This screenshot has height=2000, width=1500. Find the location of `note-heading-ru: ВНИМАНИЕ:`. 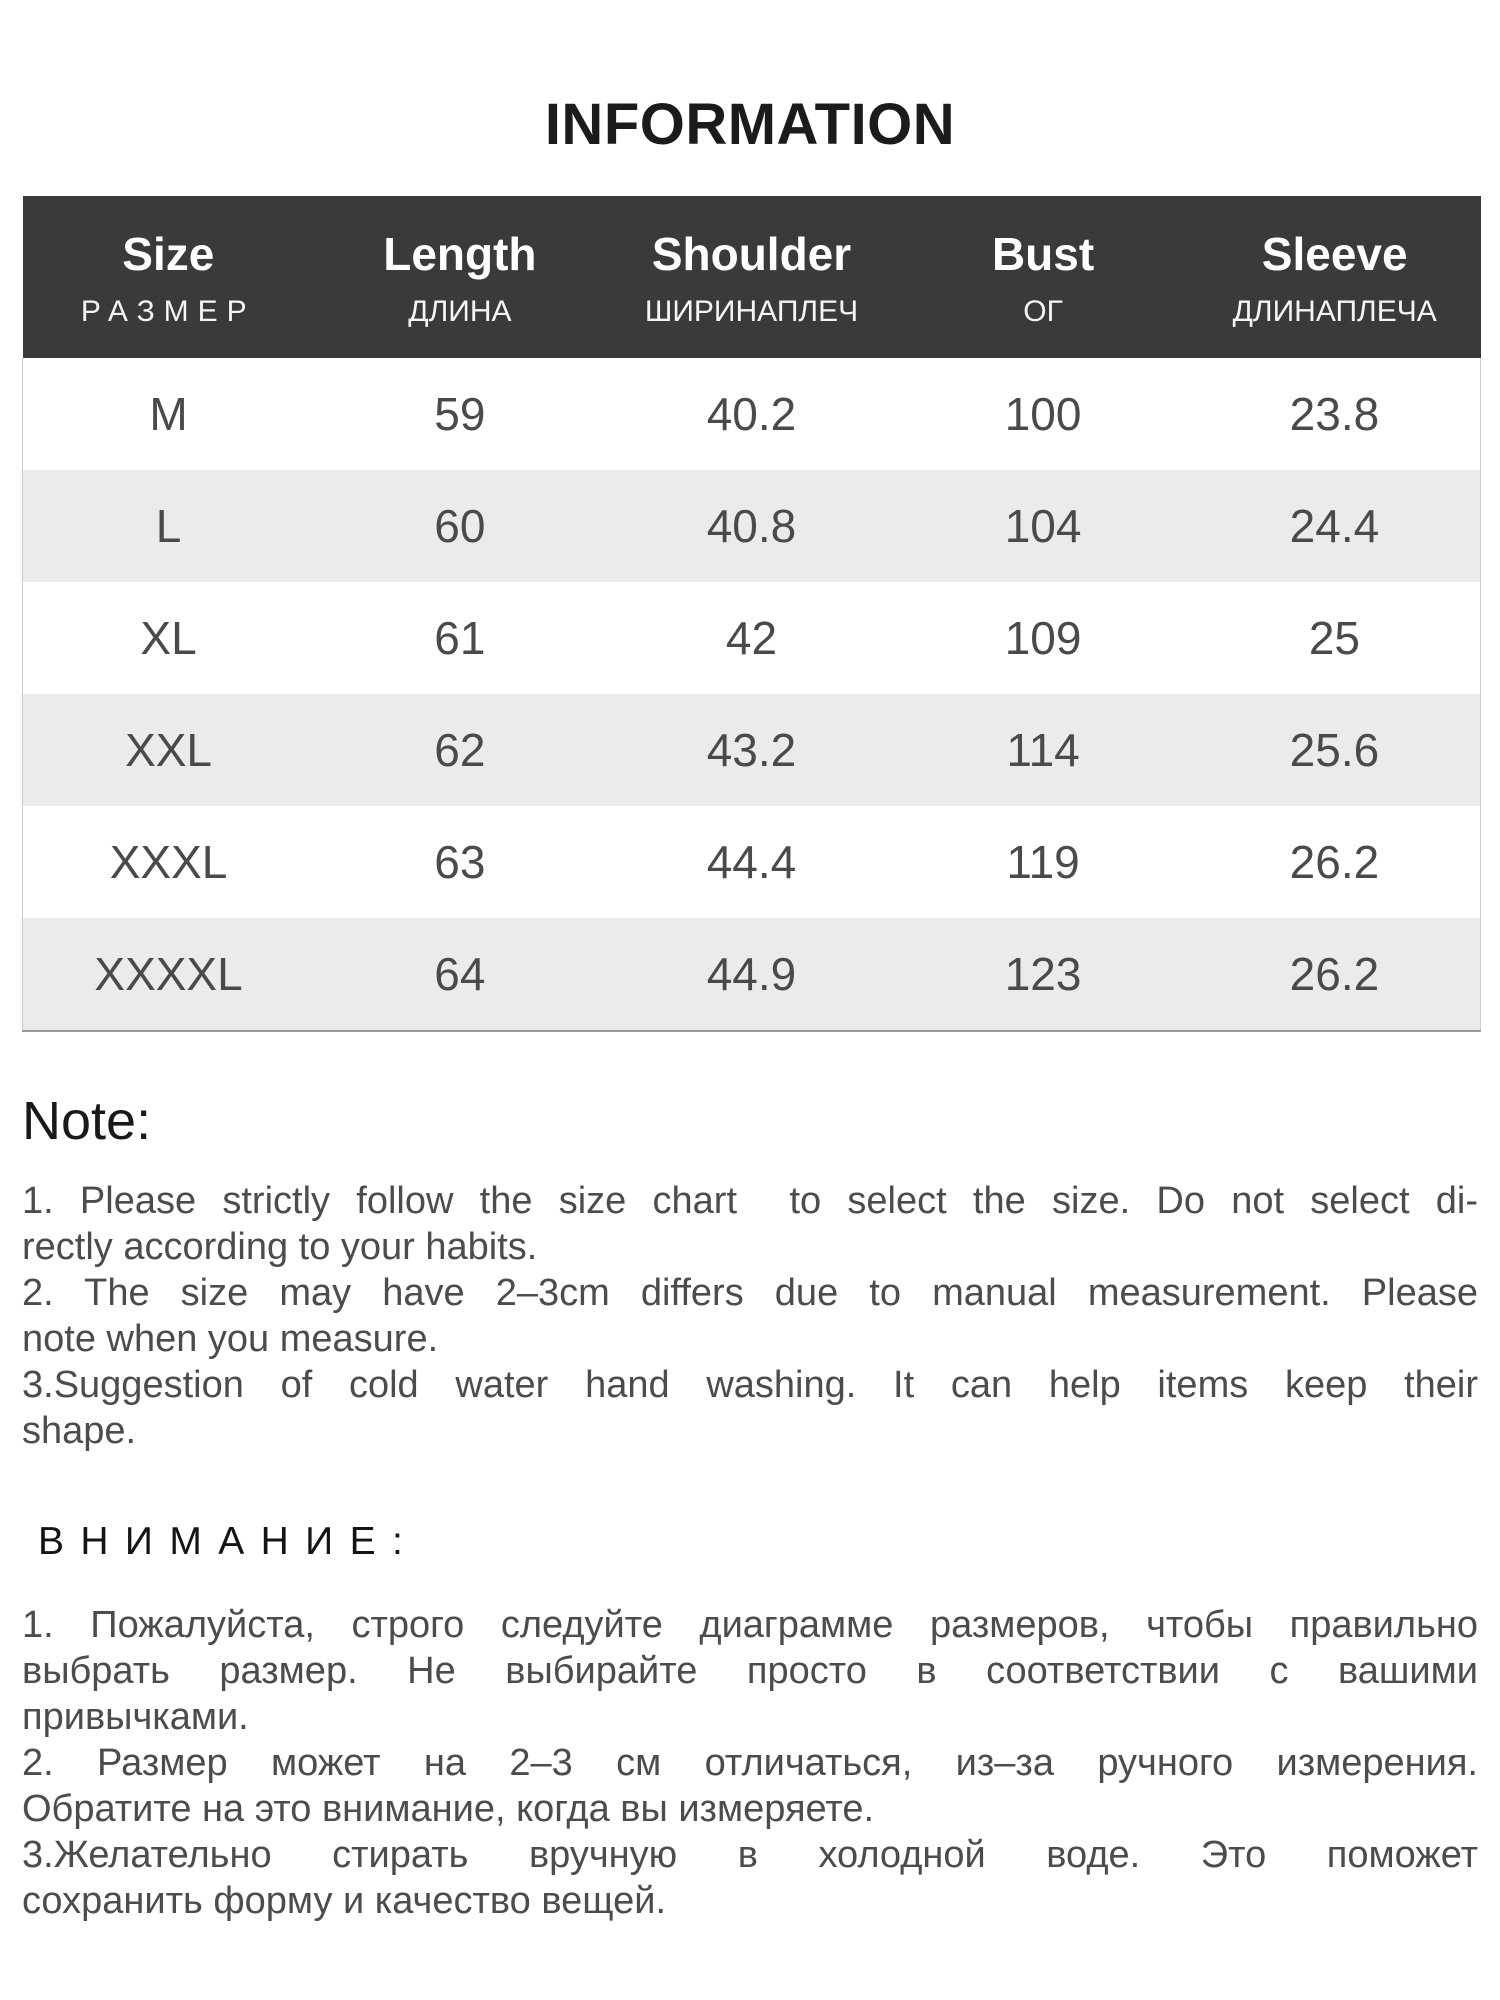

note-heading-ru: ВНИМАНИЕ: is located at coordinates (229, 1541).